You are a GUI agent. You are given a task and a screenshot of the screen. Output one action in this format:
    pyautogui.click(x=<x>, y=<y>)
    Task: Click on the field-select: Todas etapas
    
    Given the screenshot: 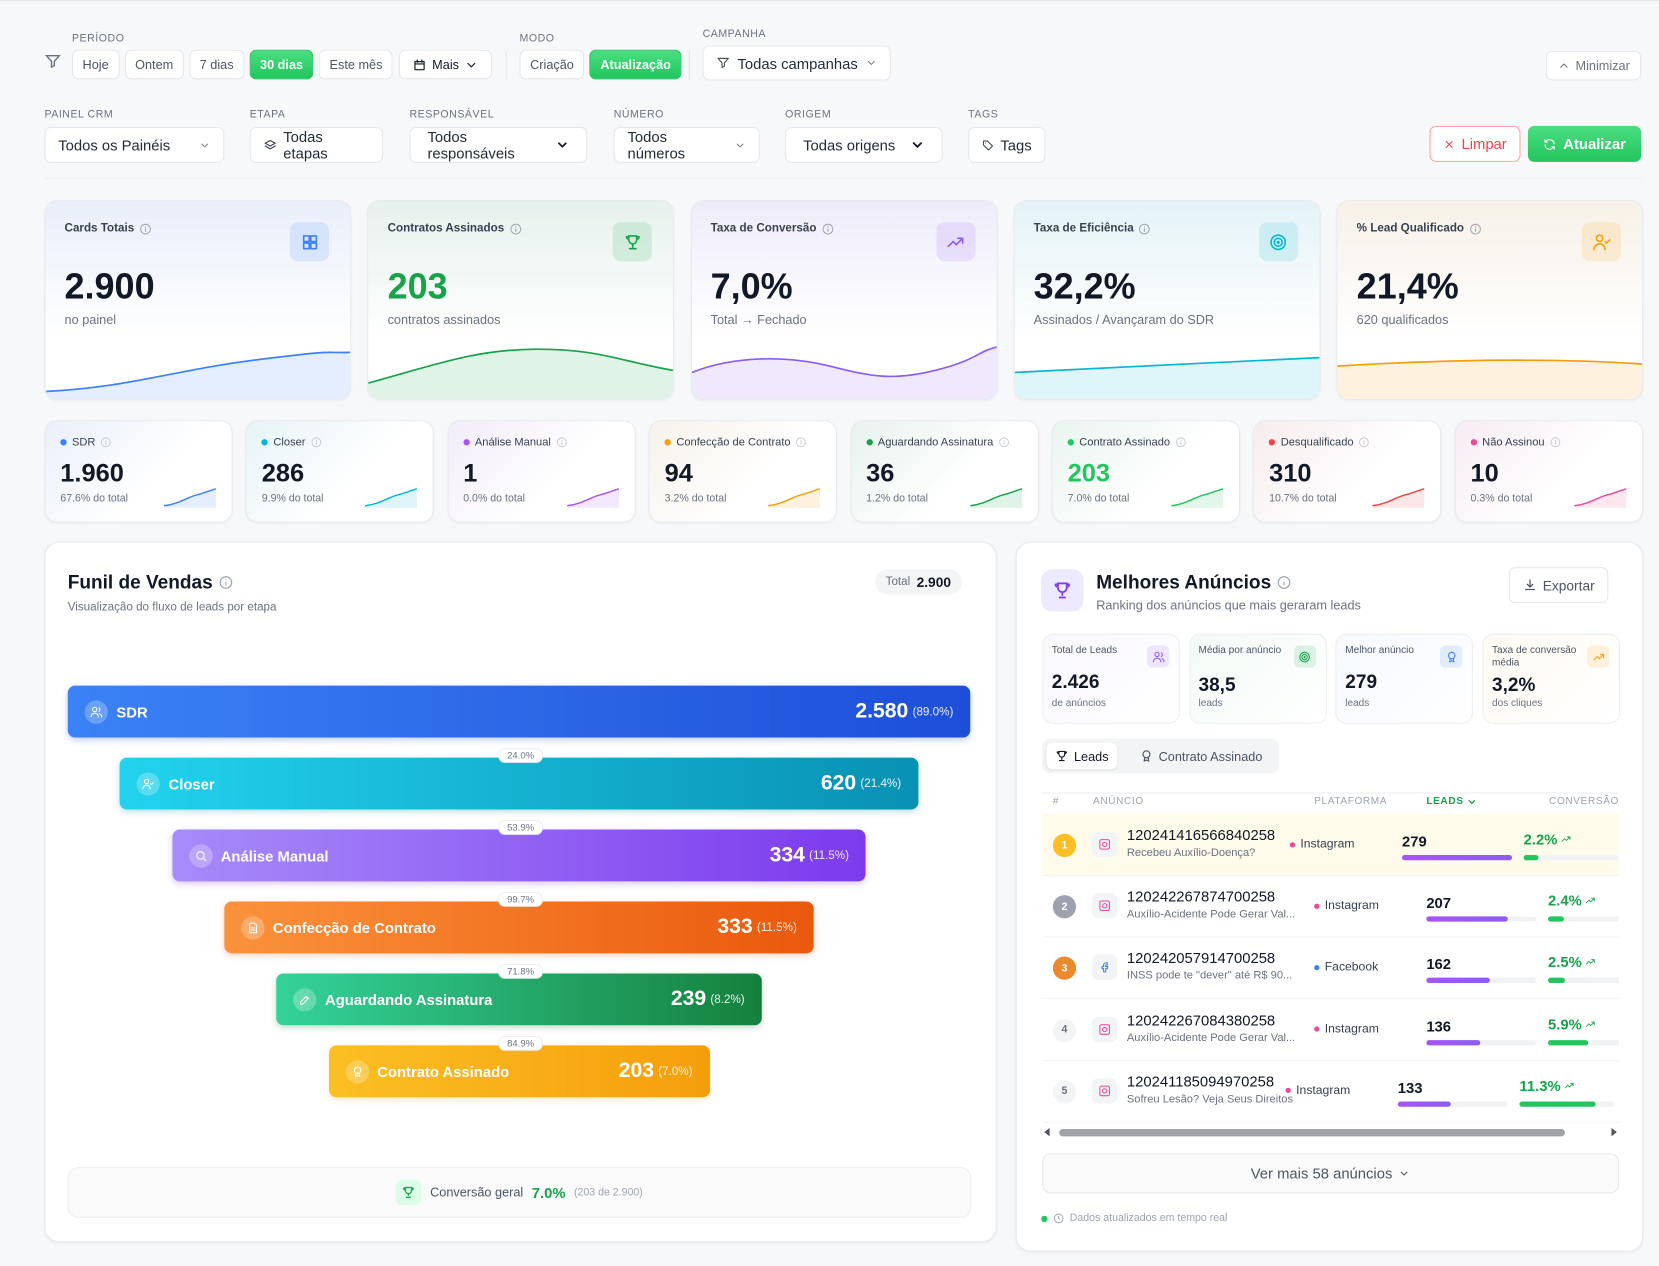 What is the action you would take?
    pyautogui.click(x=316, y=144)
    